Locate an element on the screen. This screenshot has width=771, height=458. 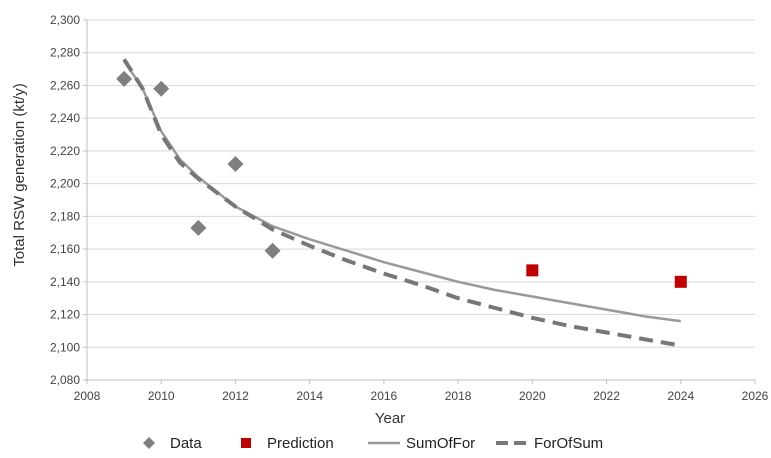
y-tick-label: 2,120 is located at coordinates (65, 315).